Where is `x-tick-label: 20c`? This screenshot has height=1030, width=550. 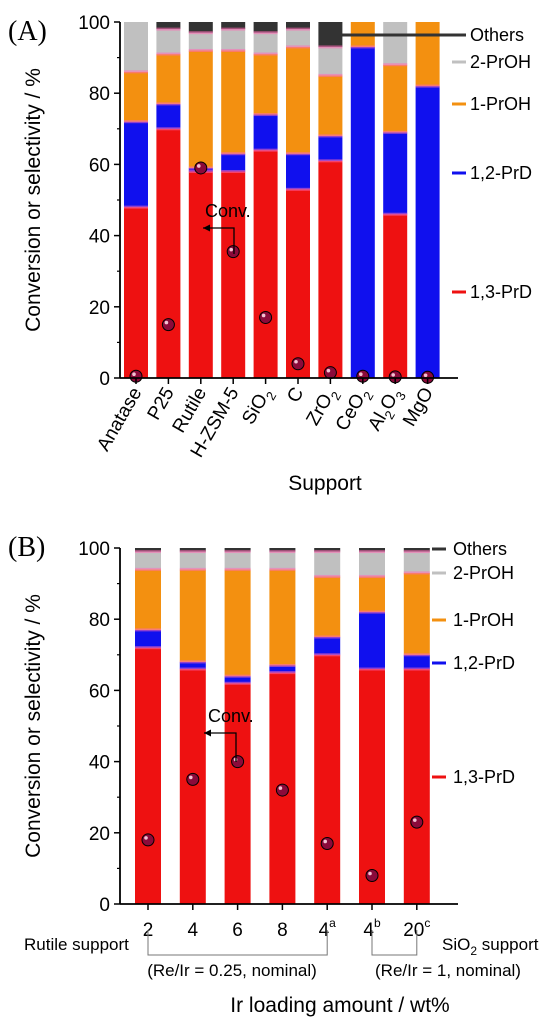 x-tick-label: 20c is located at coordinates (416, 928).